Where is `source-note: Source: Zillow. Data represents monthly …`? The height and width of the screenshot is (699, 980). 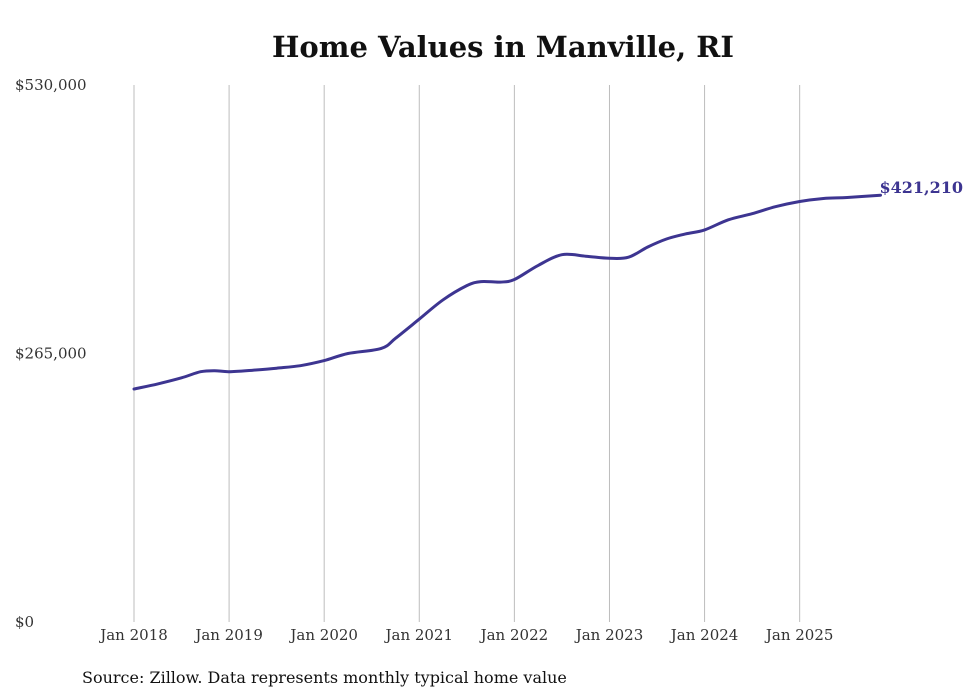 source-note: Source: Zillow. Data represents monthly … is located at coordinates (324, 677).